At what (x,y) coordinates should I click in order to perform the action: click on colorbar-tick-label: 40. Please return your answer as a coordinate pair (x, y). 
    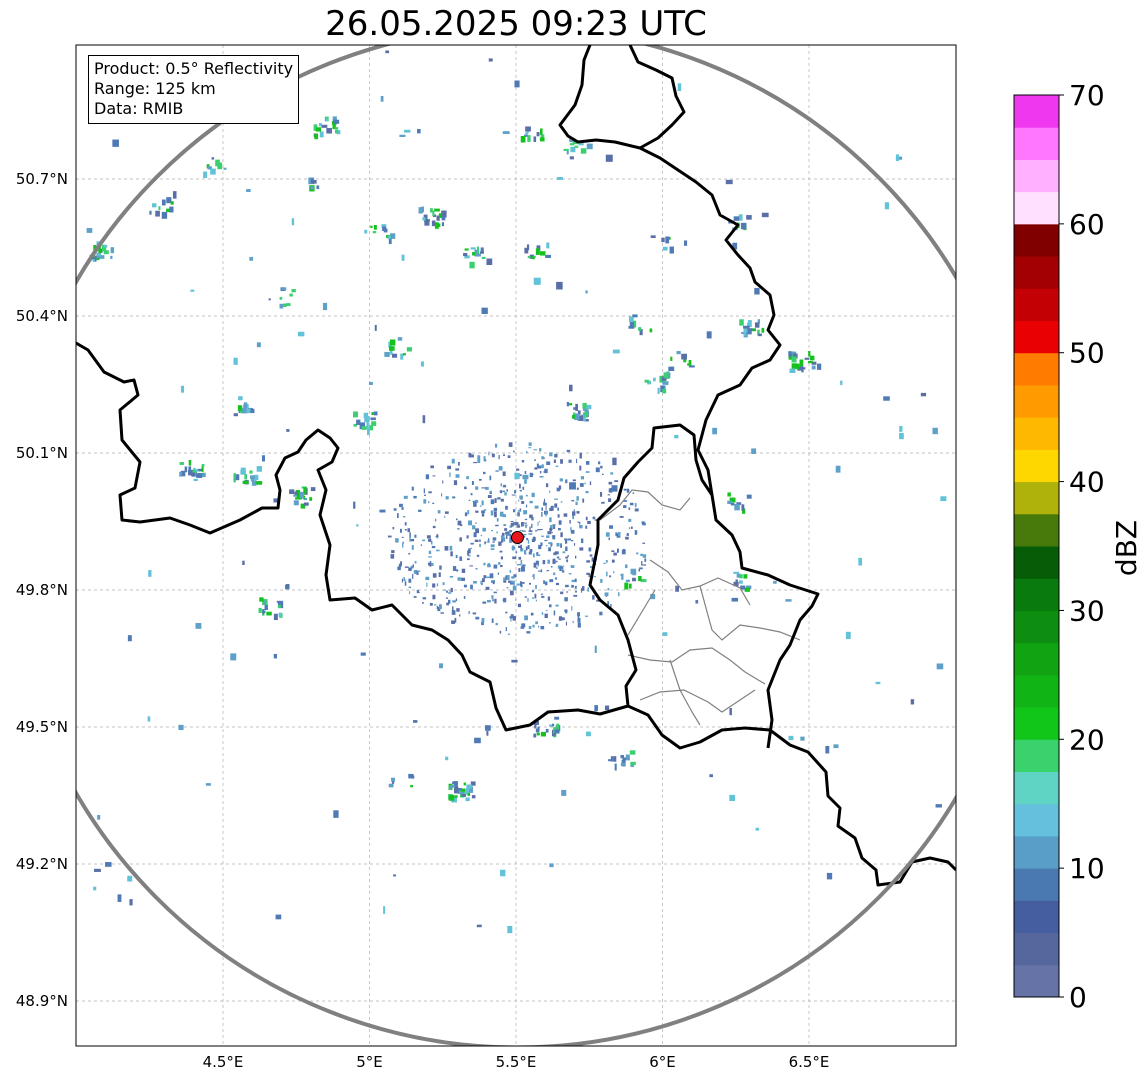
    Looking at the image, I should click on (1087, 482).